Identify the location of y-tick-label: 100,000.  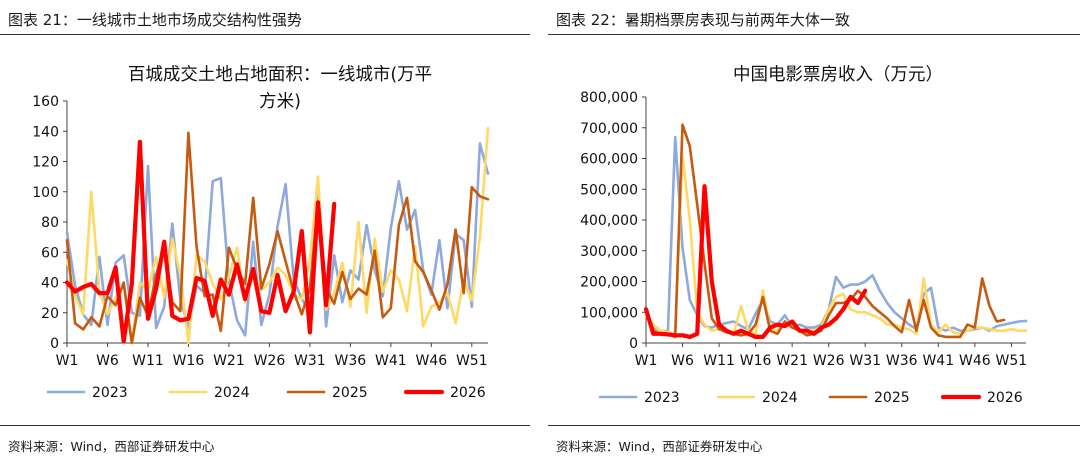
(609, 313).